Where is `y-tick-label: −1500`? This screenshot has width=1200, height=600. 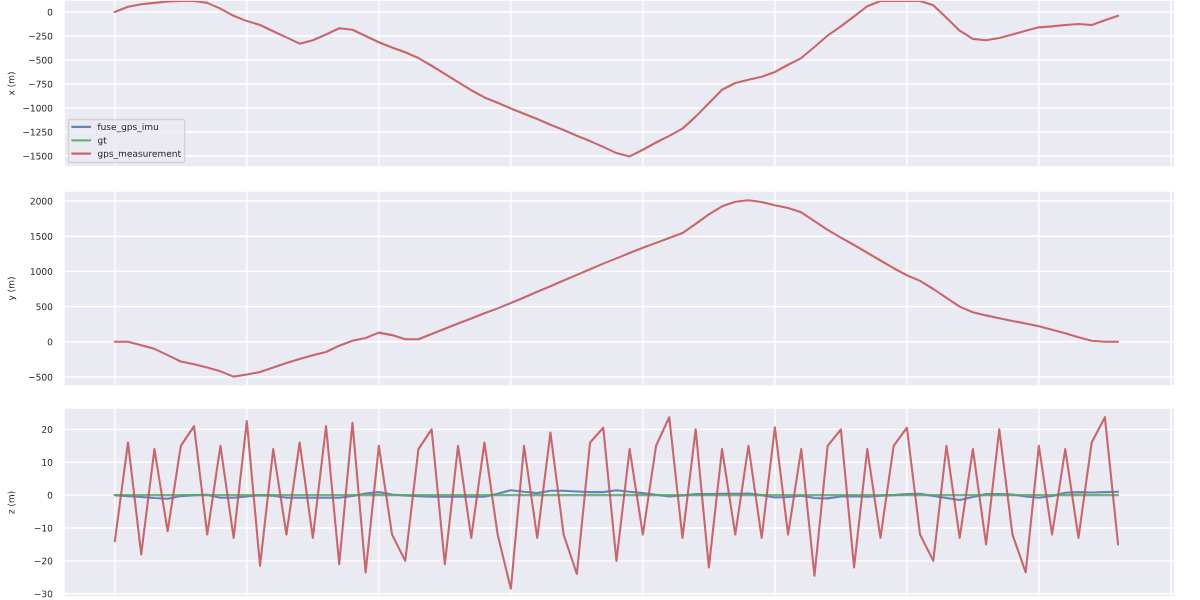
y-tick-label: −1500 is located at coordinates (38, 156).